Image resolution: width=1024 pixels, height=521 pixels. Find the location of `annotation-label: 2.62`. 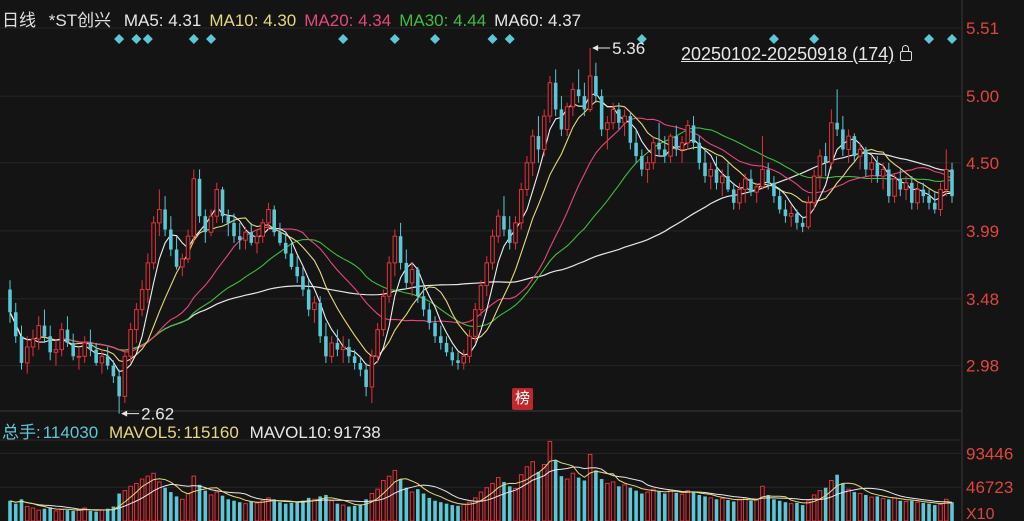

annotation-label: 2.62 is located at coordinates (157, 414).